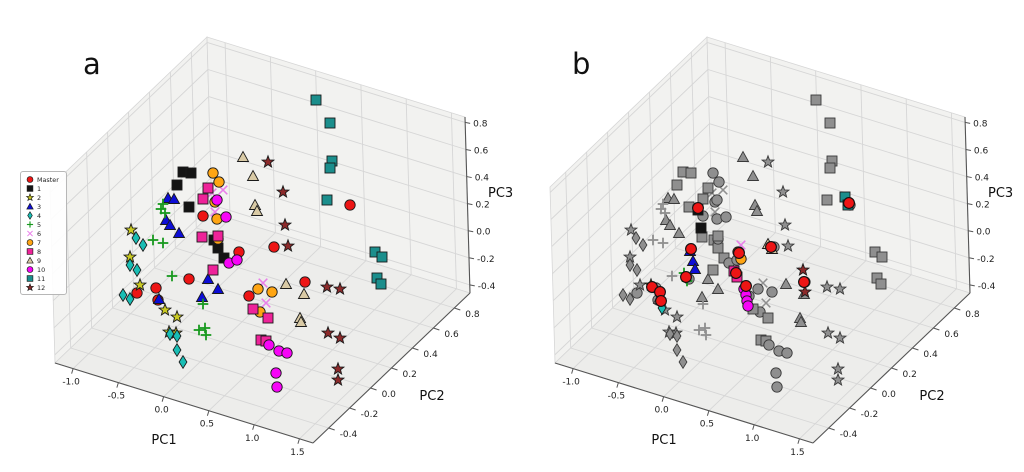 The width and height of the screenshot is (1024, 472). What do you see at coordinates (889, 395) in the screenshot?
I see `panel-b-y-tick-label: 0.0` at bounding box center [889, 395].